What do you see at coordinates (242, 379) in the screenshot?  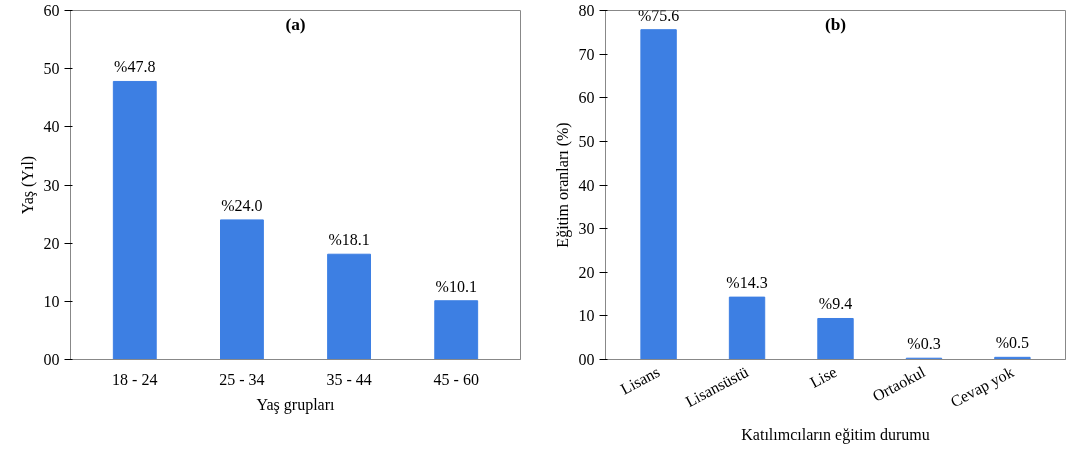 I see `x-tick-label: 25 - 34` at bounding box center [242, 379].